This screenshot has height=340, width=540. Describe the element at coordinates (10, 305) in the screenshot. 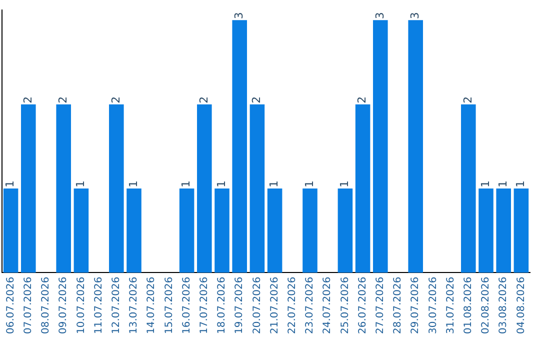

I see `x-tick-label: 06.07.2026` at that location.